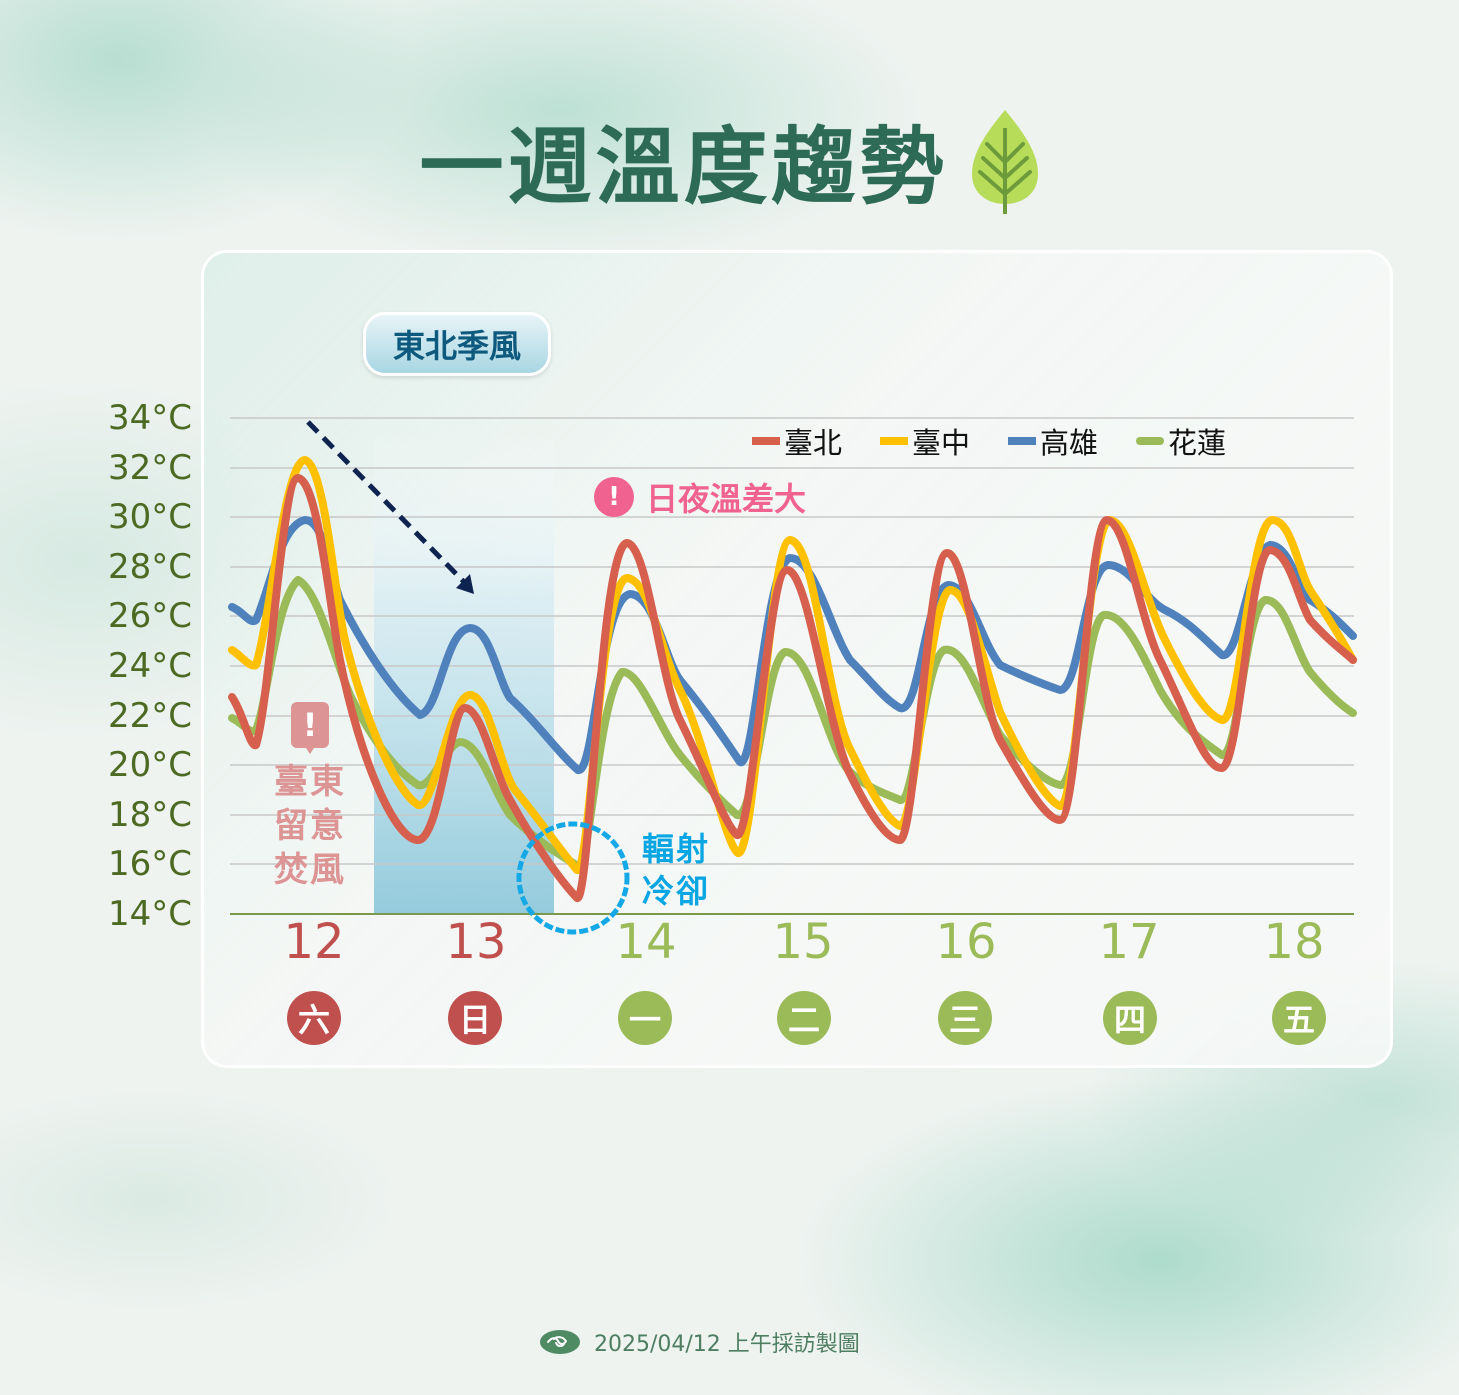 The width and height of the screenshot is (1459, 1395). Describe the element at coordinates (314, 1018) in the screenshot. I see `weekday-badge-sat: 六` at that location.